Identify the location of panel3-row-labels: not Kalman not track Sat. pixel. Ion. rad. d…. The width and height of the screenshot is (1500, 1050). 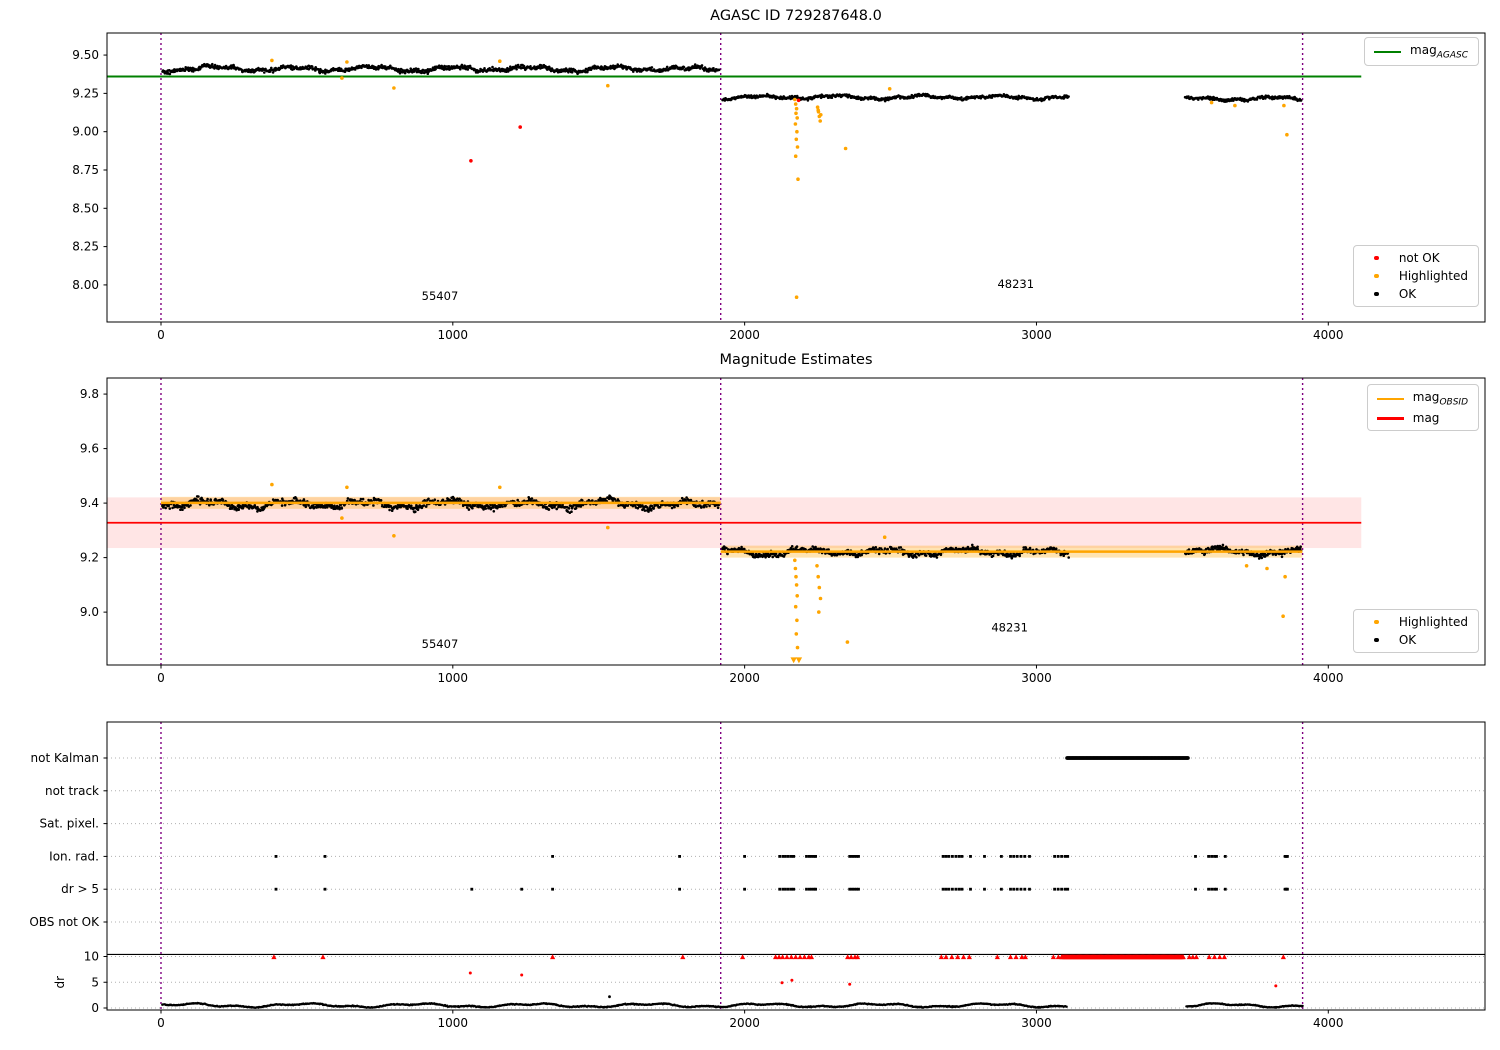
(68, 883).